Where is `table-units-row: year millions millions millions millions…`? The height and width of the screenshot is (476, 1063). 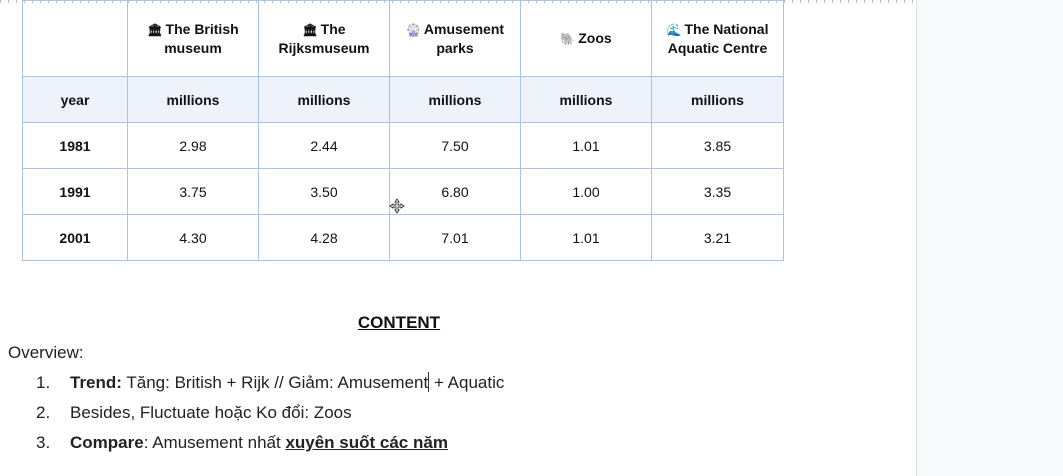 table-units-row: year millions millions millions millions… is located at coordinates (403, 99).